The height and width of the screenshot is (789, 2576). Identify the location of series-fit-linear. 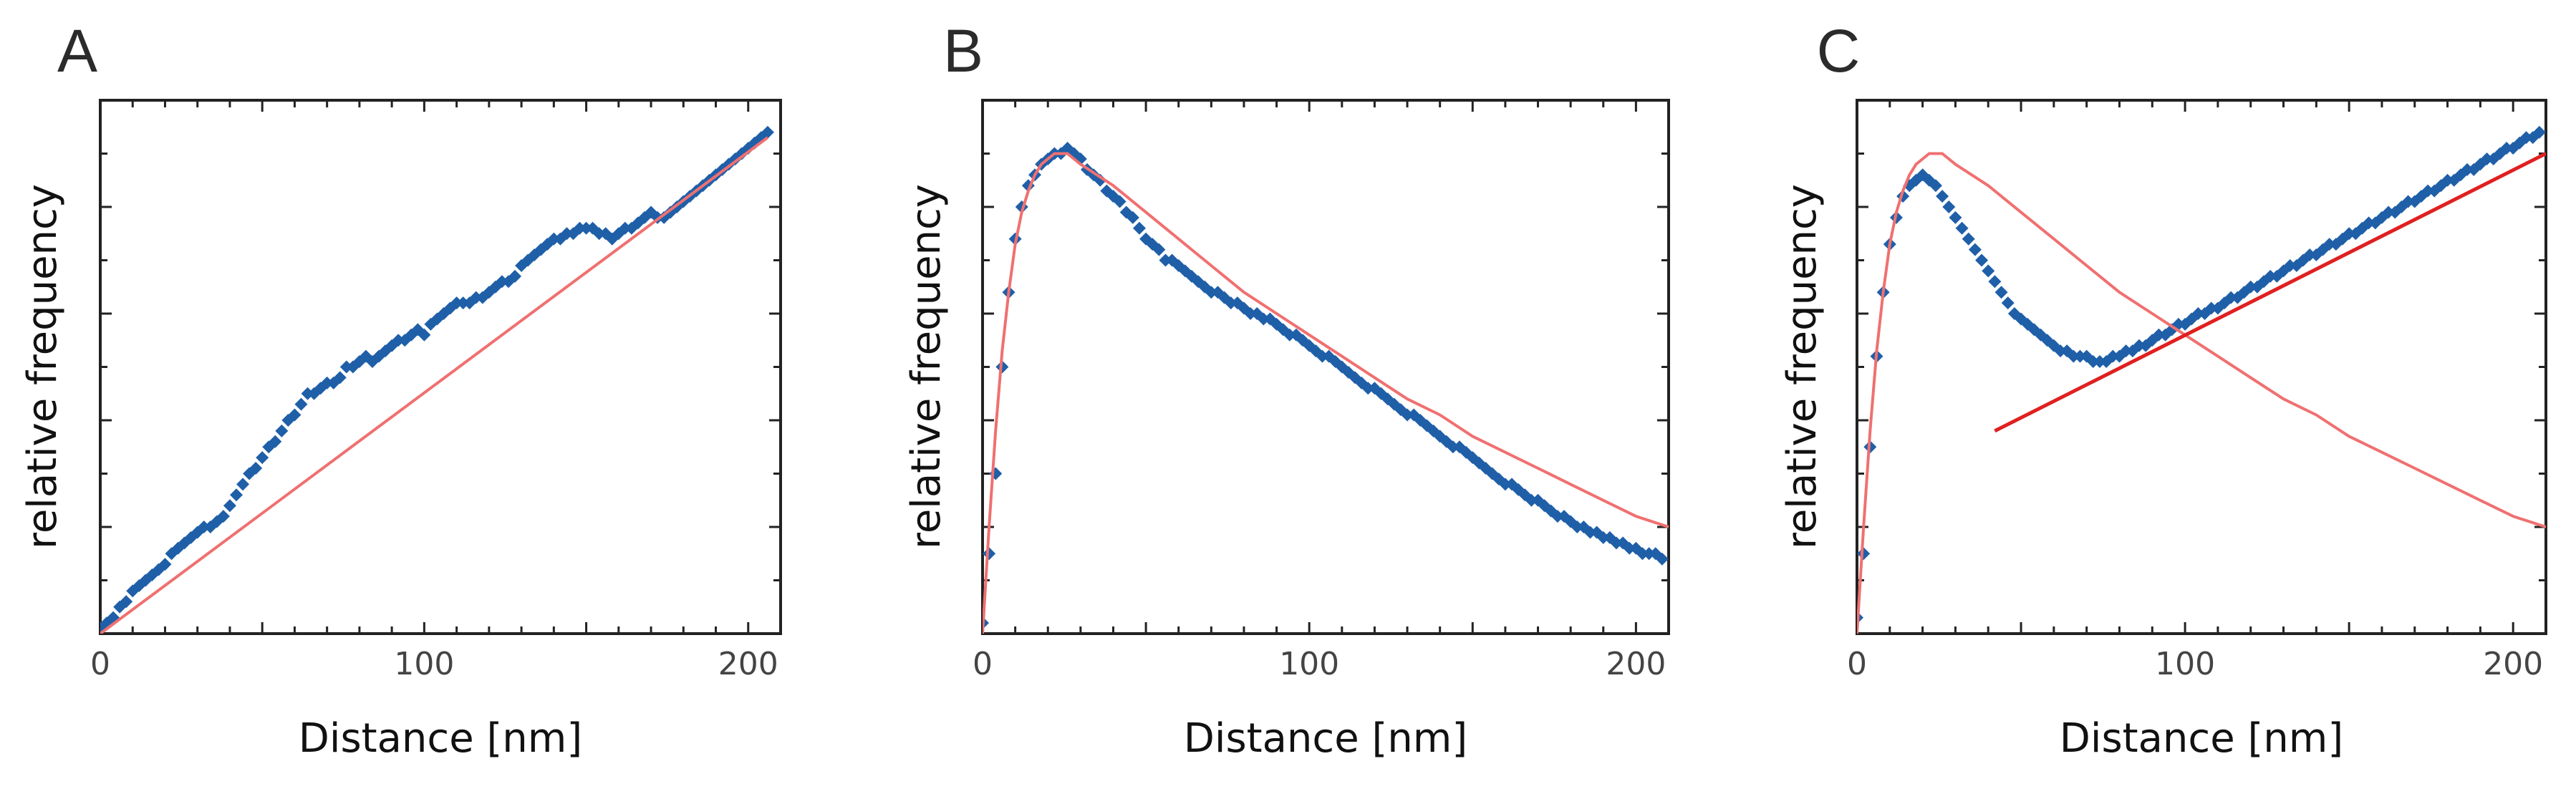
(2270, 293).